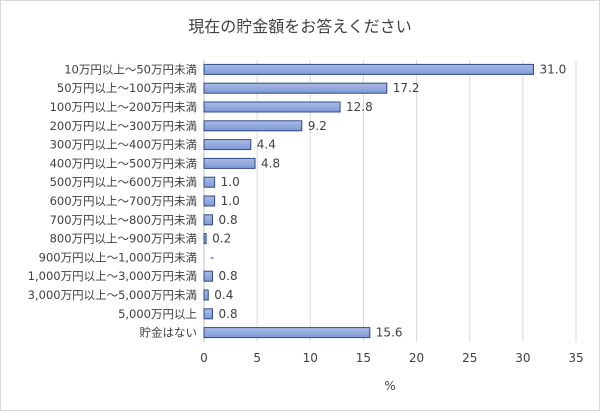  What do you see at coordinates (123, 201) in the screenshot?
I see `category-label-7: 600万円以上～700万円未満` at bounding box center [123, 201].